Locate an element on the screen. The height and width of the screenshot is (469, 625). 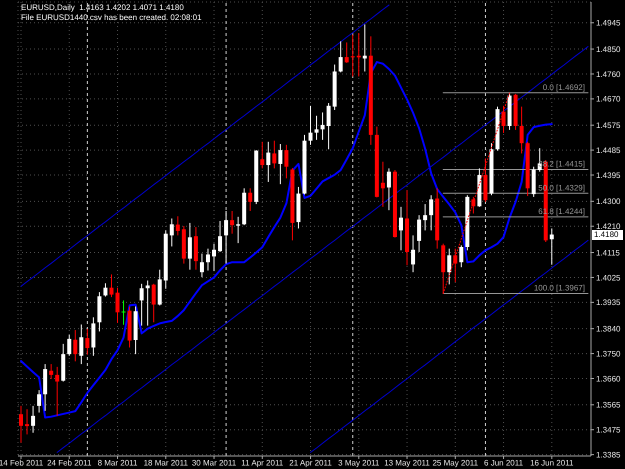
x-tick-label: 6 Jun 2011 is located at coordinates (504, 463).